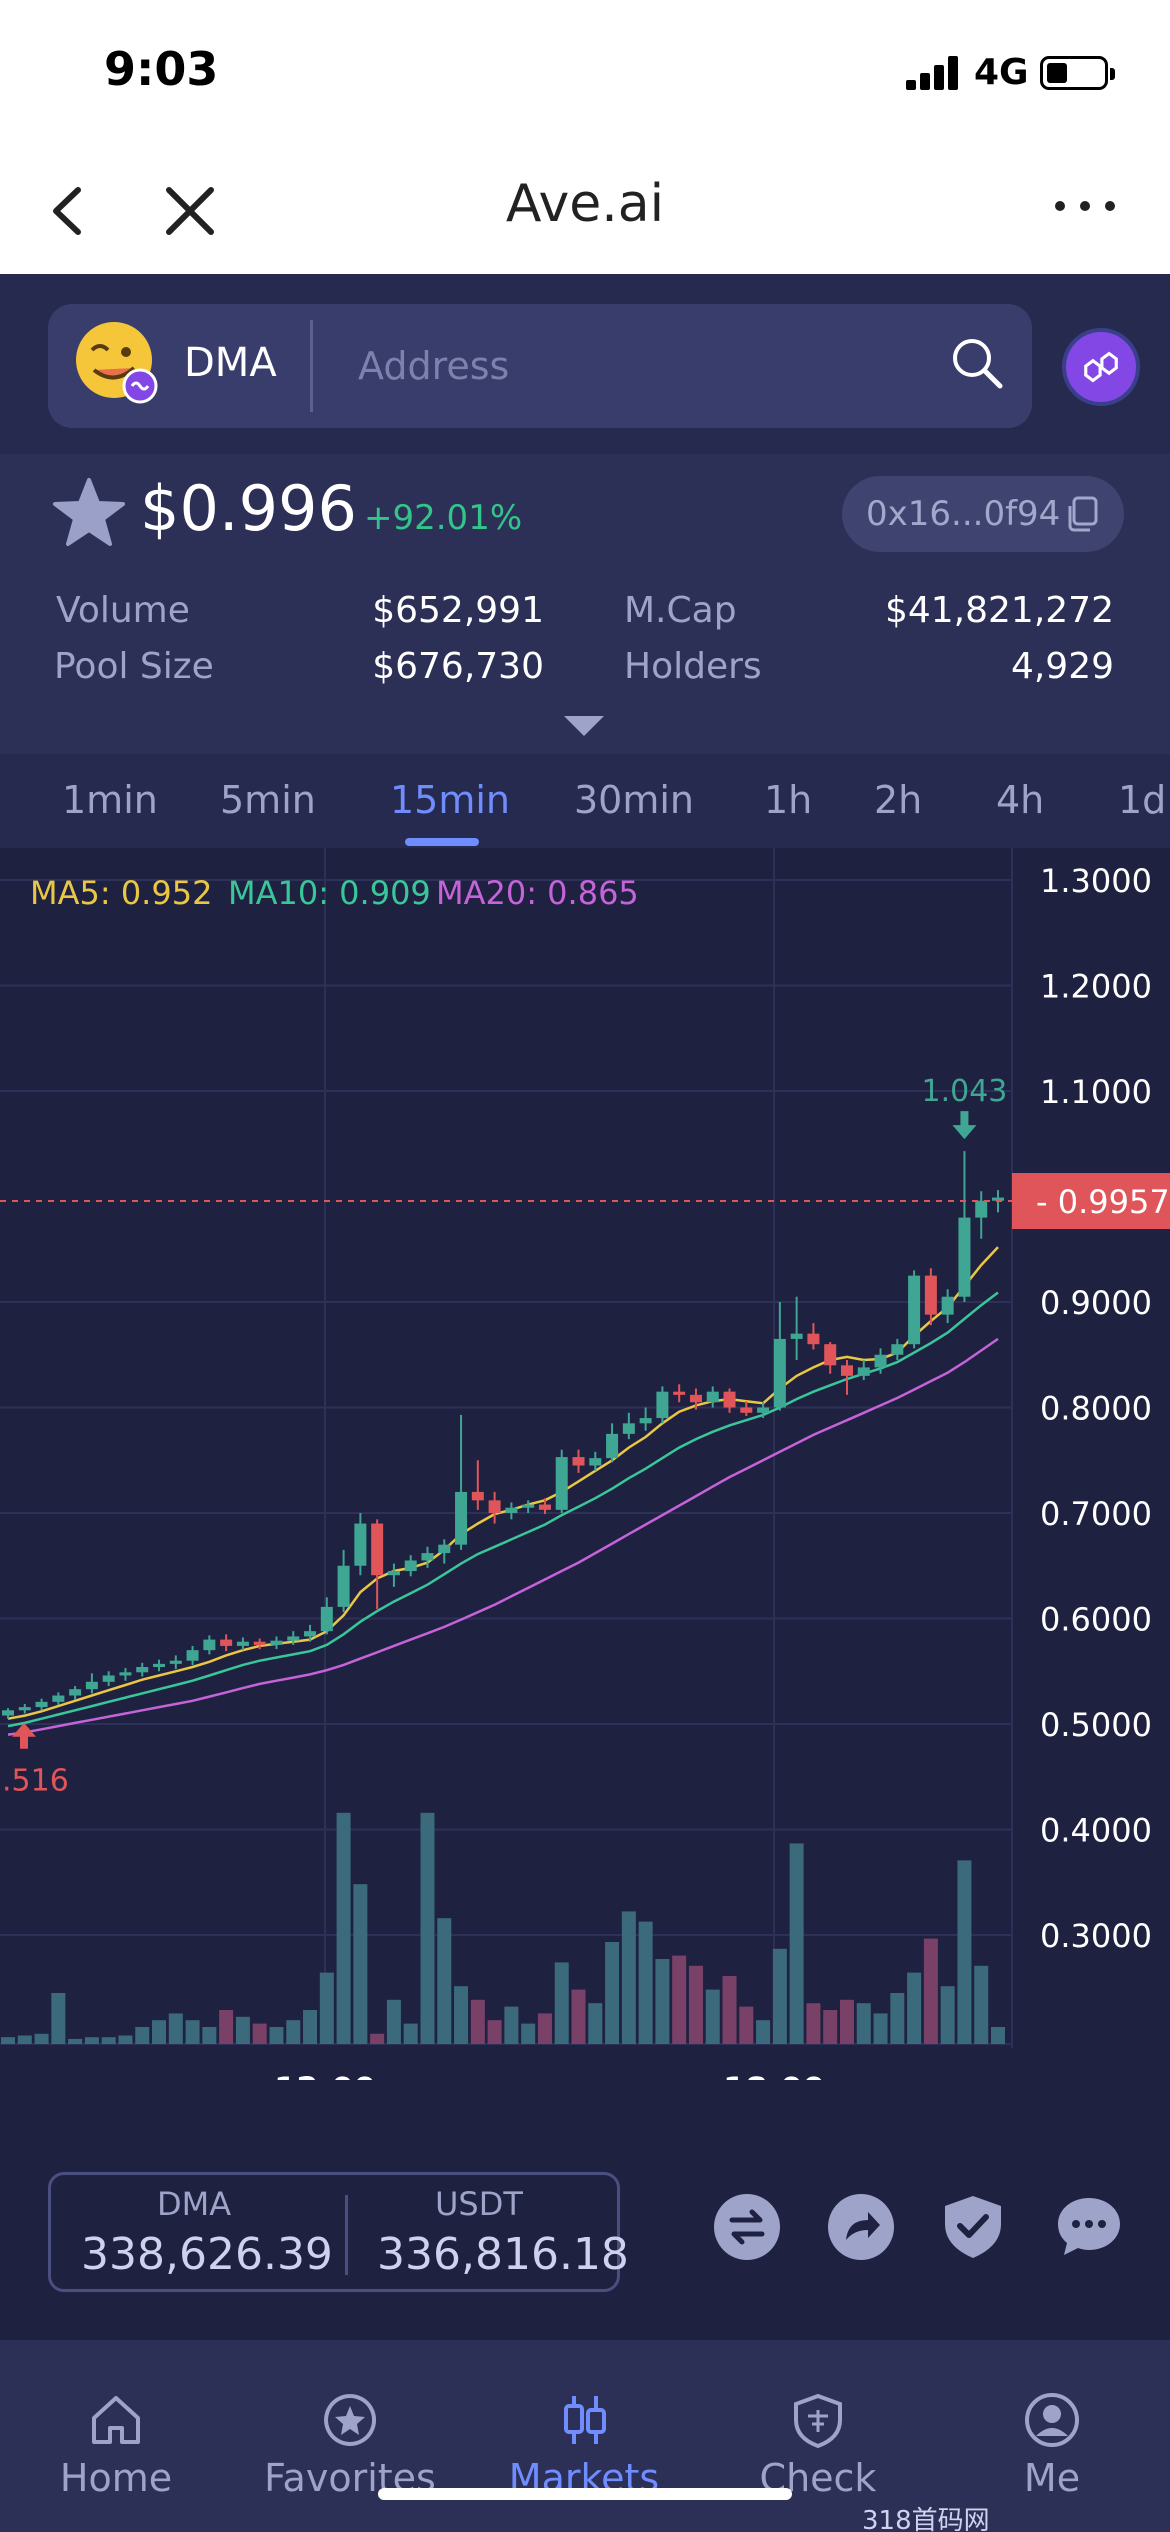 This screenshot has height=2532, width=1170. What do you see at coordinates (1052, 2478) in the screenshot?
I see `tab-me-label: Me` at bounding box center [1052, 2478].